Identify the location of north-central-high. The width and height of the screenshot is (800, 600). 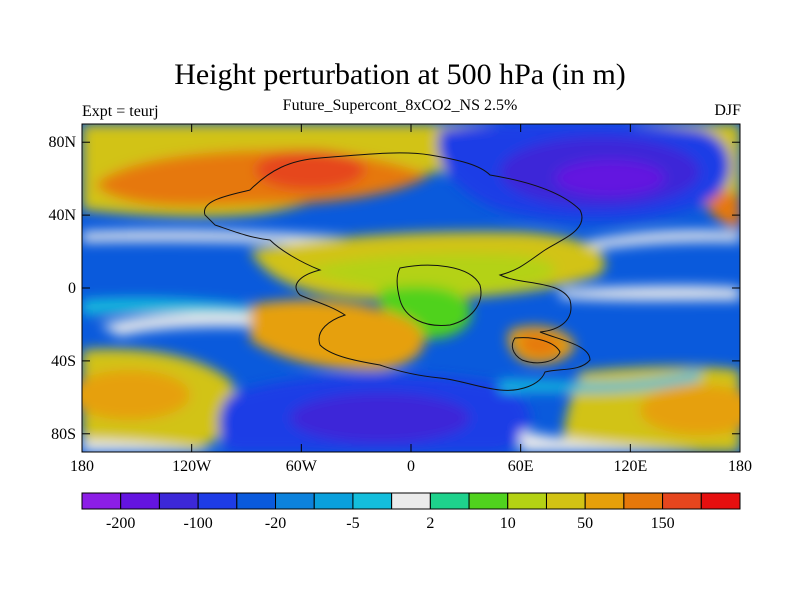
(310, 170).